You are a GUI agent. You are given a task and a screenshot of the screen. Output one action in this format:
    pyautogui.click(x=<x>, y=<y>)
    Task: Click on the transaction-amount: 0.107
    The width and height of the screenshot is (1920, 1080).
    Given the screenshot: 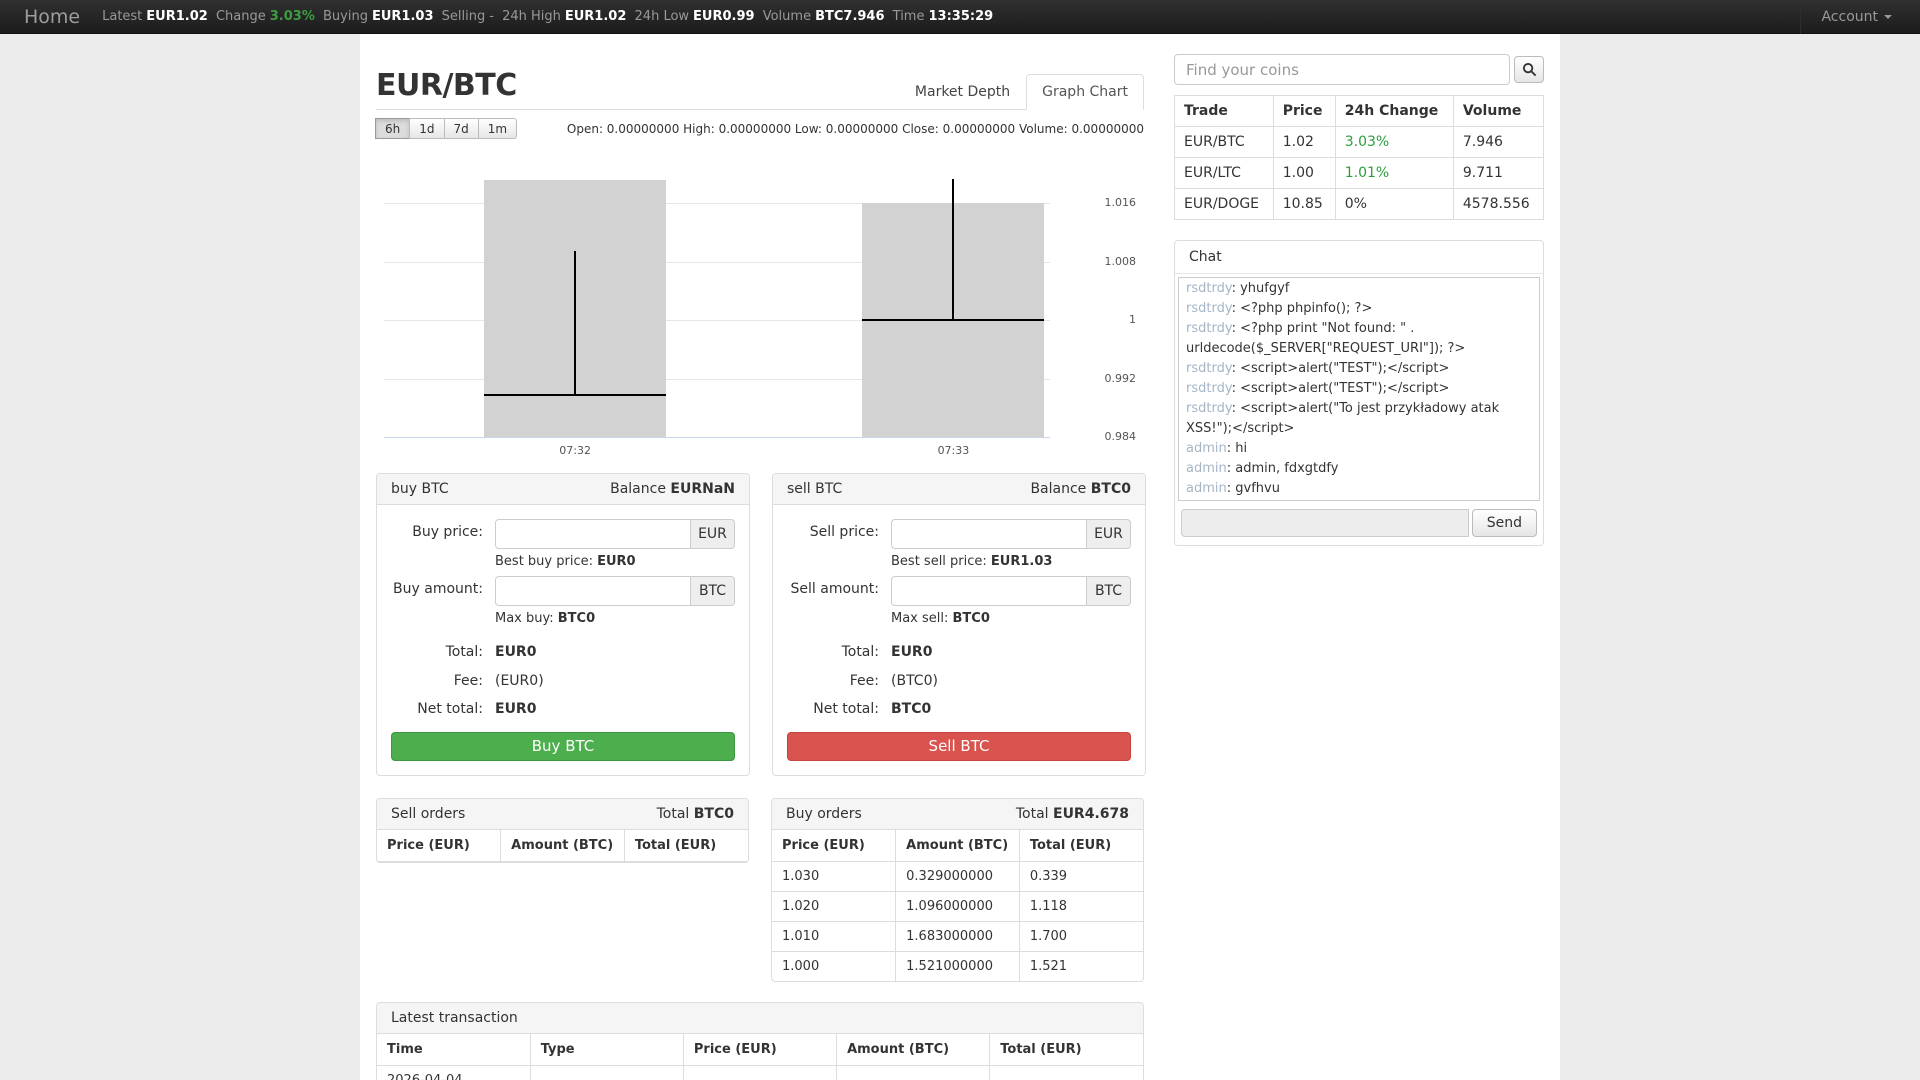 What is the action you would take?
    pyautogui.click(x=913, y=1072)
    